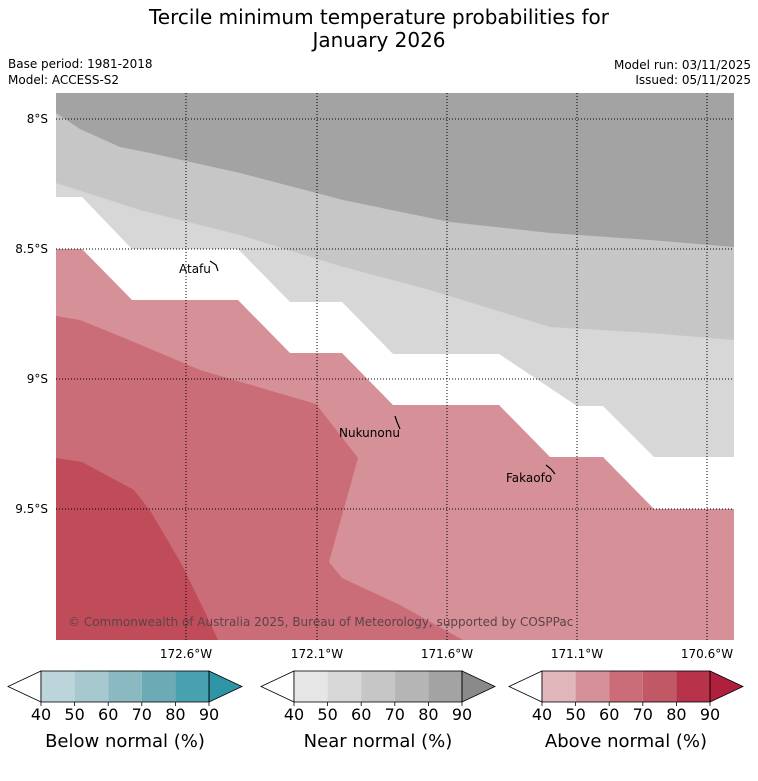 This screenshot has height=781, width=758. Describe the element at coordinates (529, 478) in the screenshot. I see `place-label-fakaofo: Fakaofo` at that location.